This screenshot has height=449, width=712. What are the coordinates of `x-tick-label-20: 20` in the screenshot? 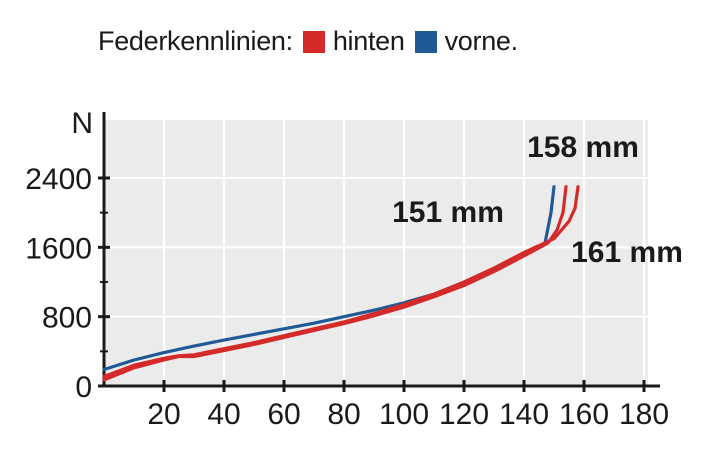 It's located at (163, 414).